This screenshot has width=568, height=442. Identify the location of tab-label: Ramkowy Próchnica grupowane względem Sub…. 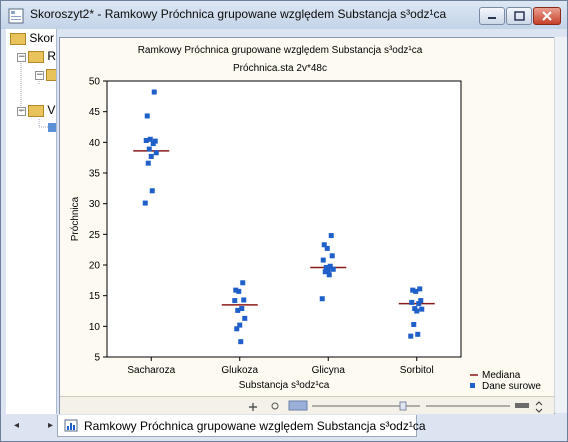
(255, 426).